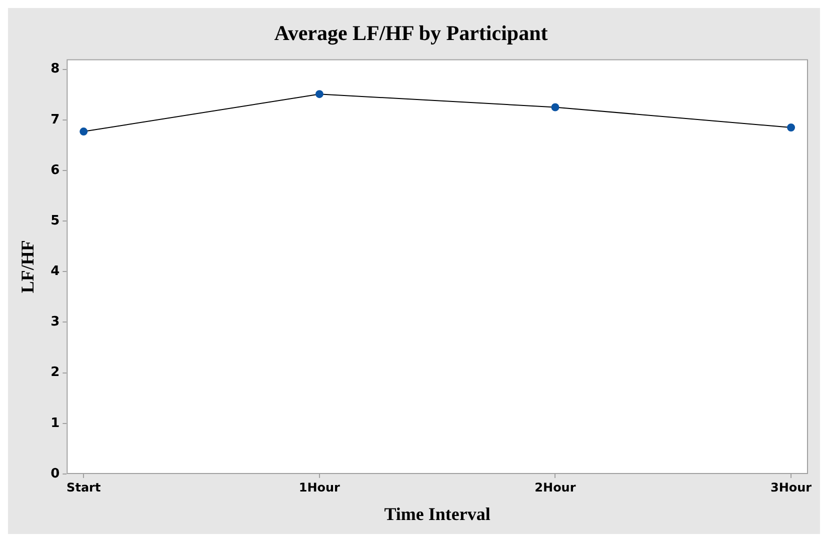 Image resolution: width=828 pixels, height=542 pixels. Describe the element at coordinates (55, 120) in the screenshot. I see `y-tick-label: 7` at that location.